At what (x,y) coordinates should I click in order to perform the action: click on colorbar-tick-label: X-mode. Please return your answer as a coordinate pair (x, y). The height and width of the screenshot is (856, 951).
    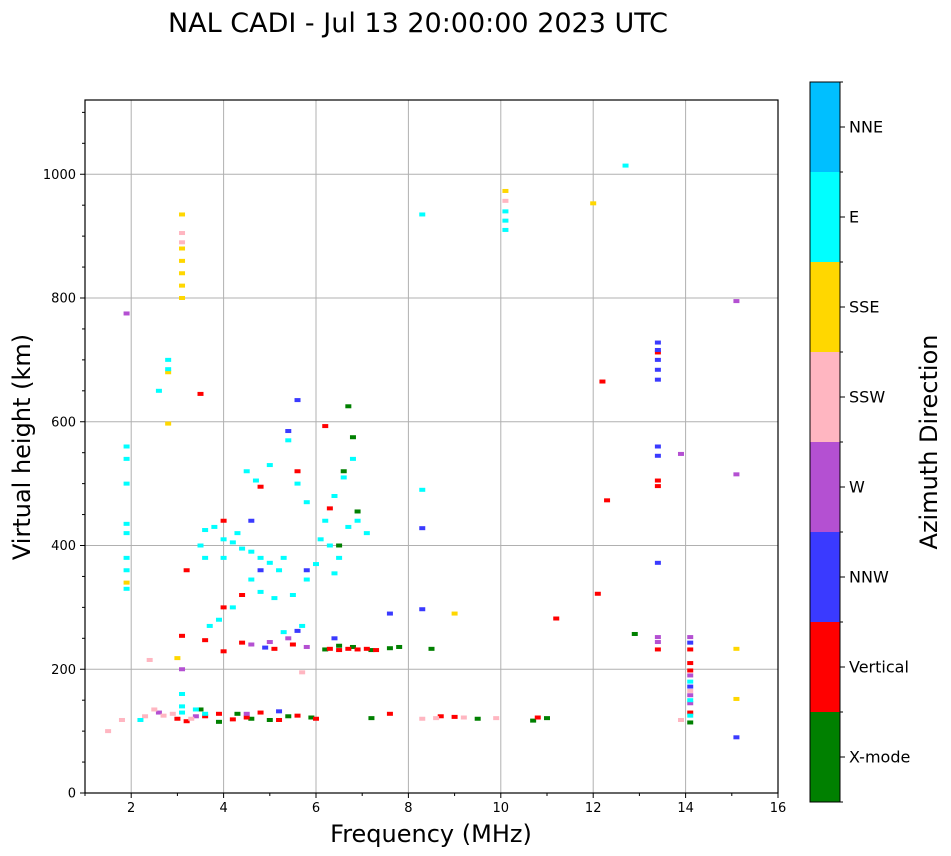
    Looking at the image, I should click on (879, 757).